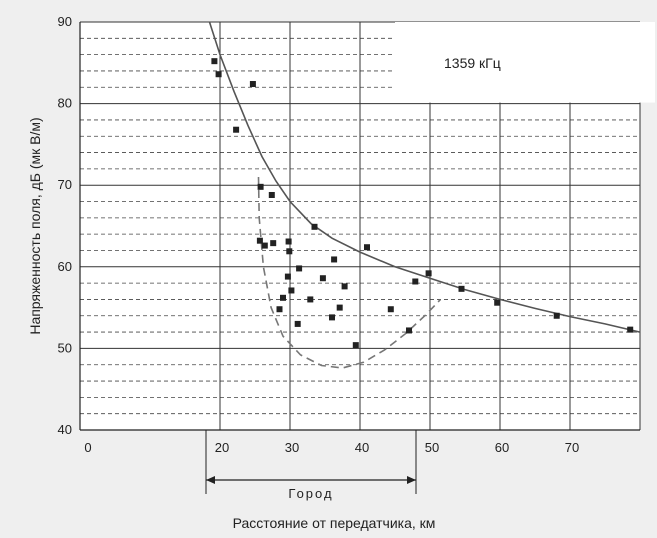  I want to click on x-tick-label: 40, so click(362, 447).